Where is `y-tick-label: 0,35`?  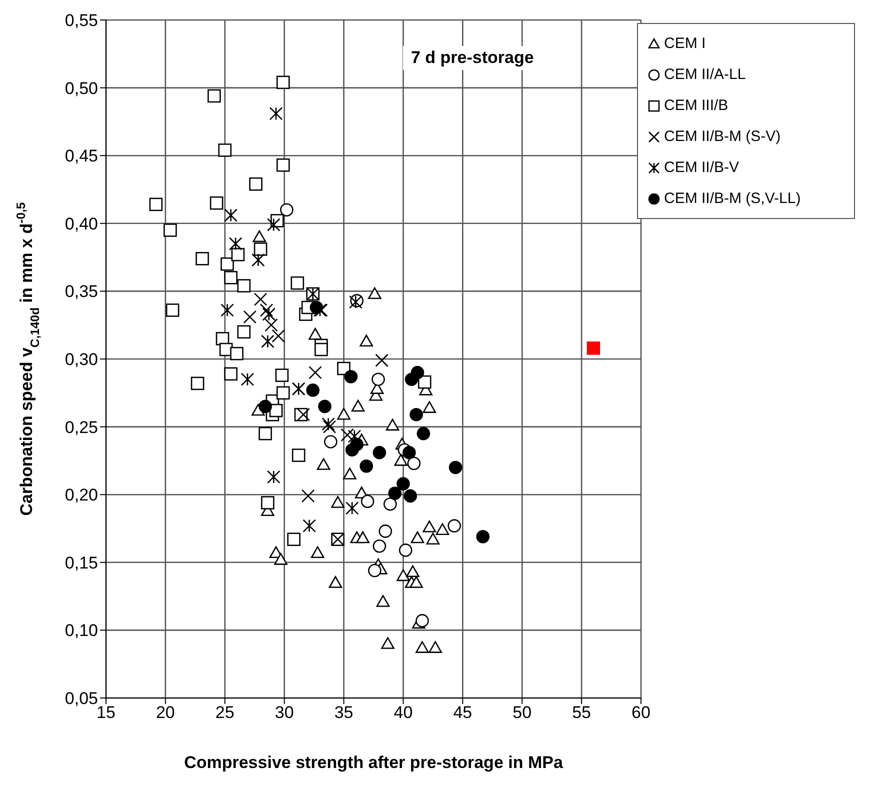 y-tick-label: 0,35 is located at coordinates (81, 292).